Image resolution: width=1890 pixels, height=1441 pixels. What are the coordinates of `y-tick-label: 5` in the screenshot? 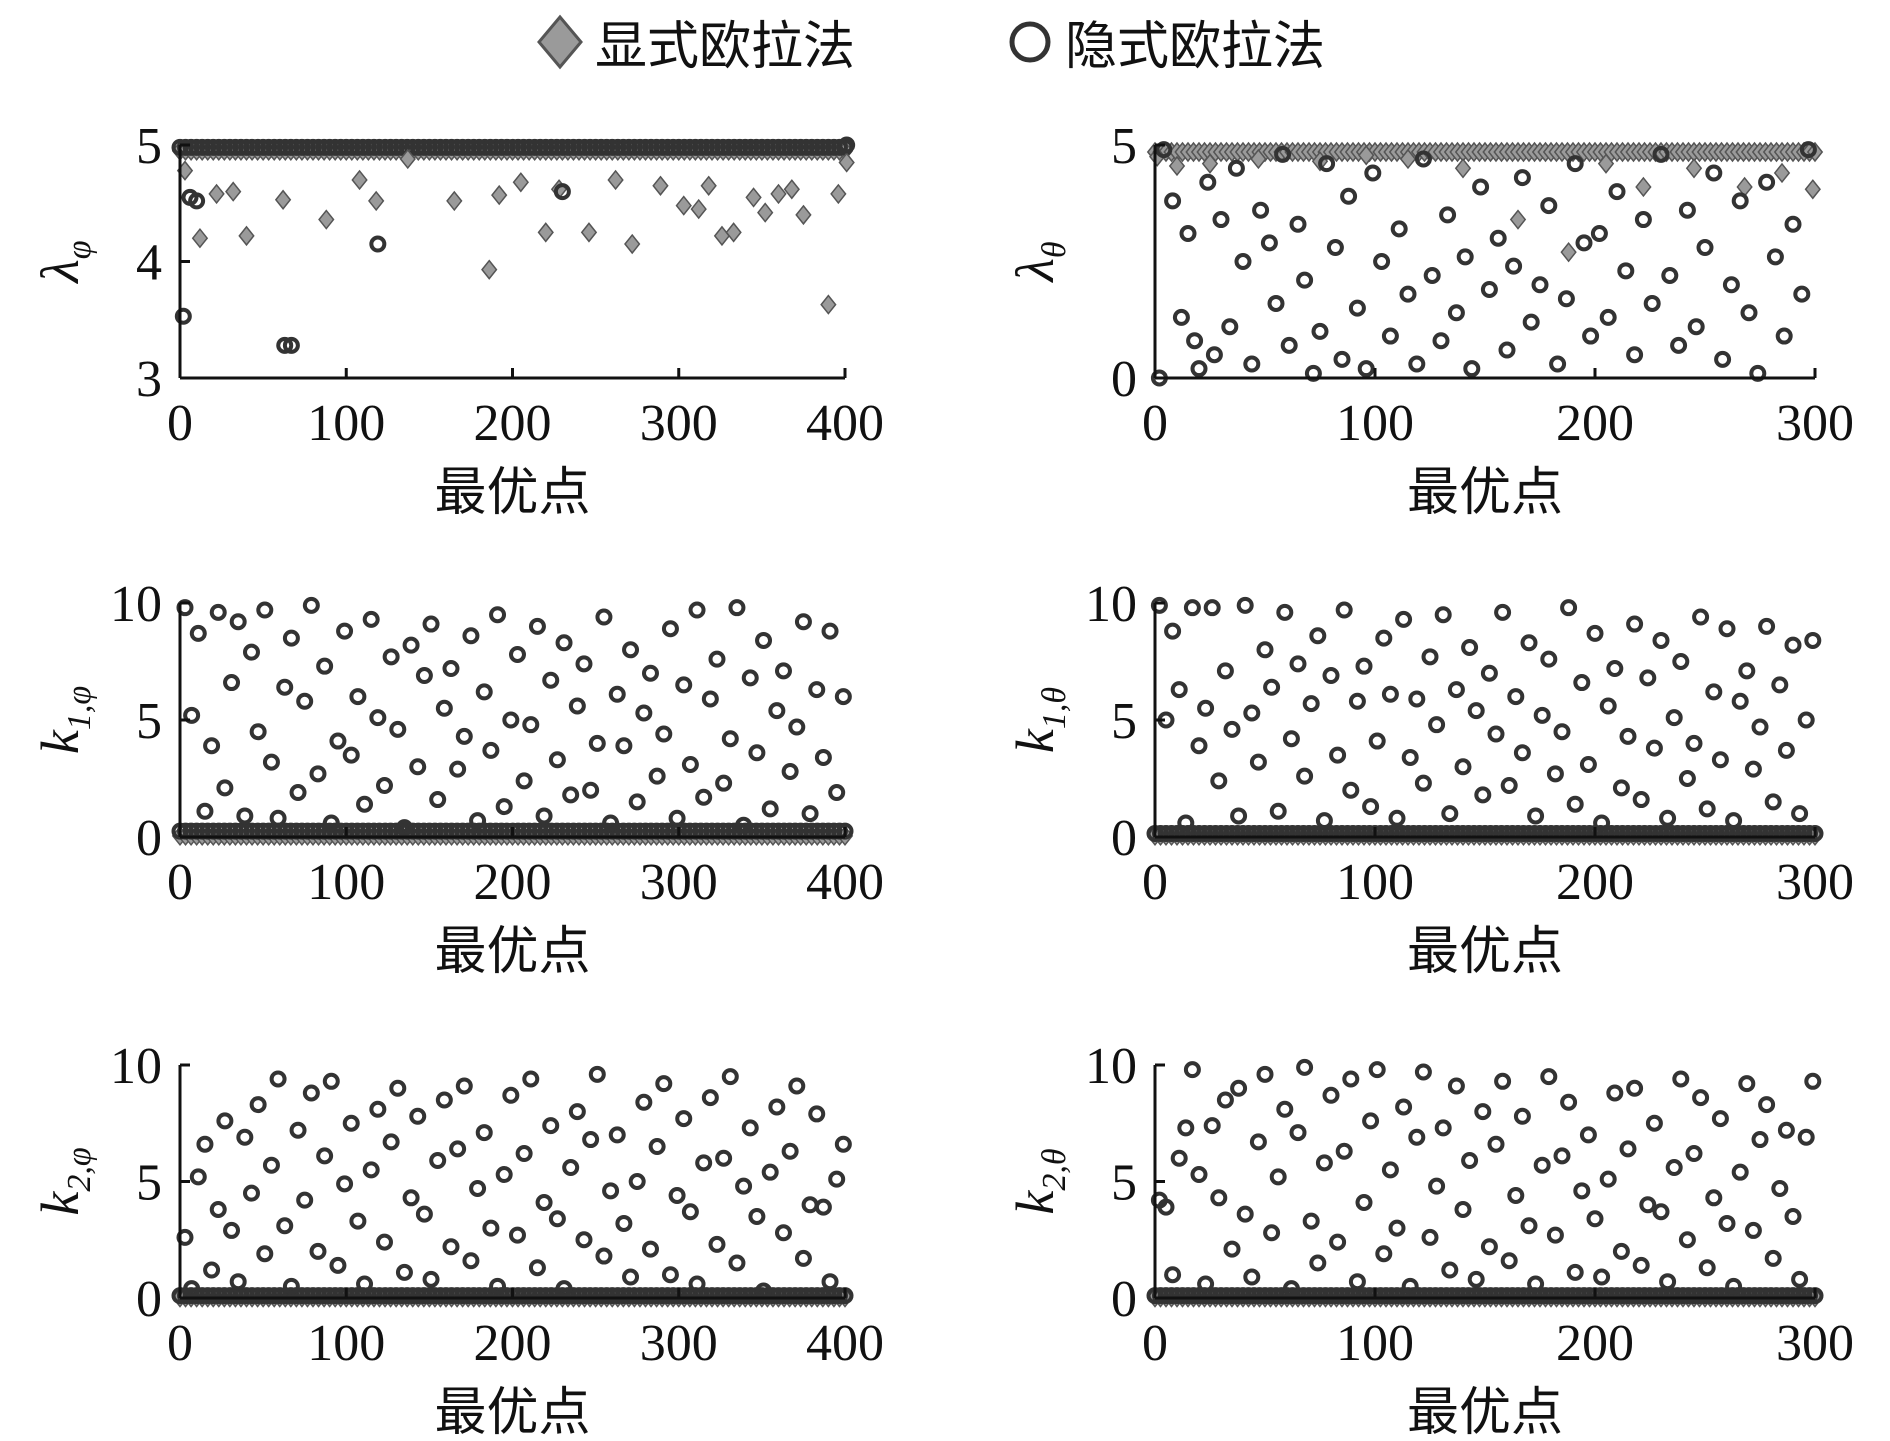 It's located at (1124, 721).